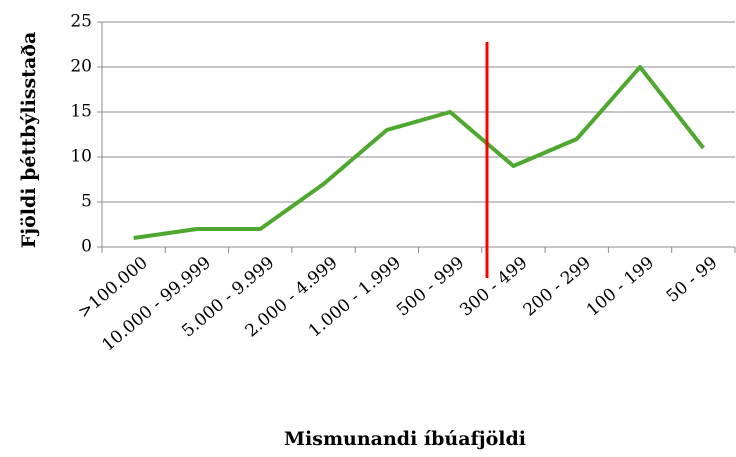  Describe the element at coordinates (86, 202) in the screenshot. I see `y-tick-label: 5` at that location.